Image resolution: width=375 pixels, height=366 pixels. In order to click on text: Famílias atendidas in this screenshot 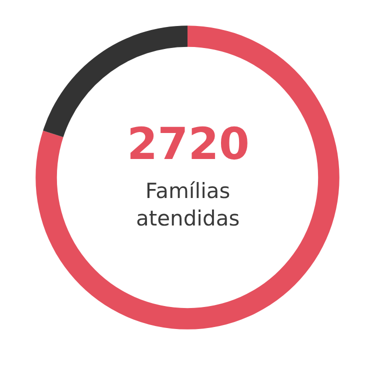, I will do `click(188, 204)`.